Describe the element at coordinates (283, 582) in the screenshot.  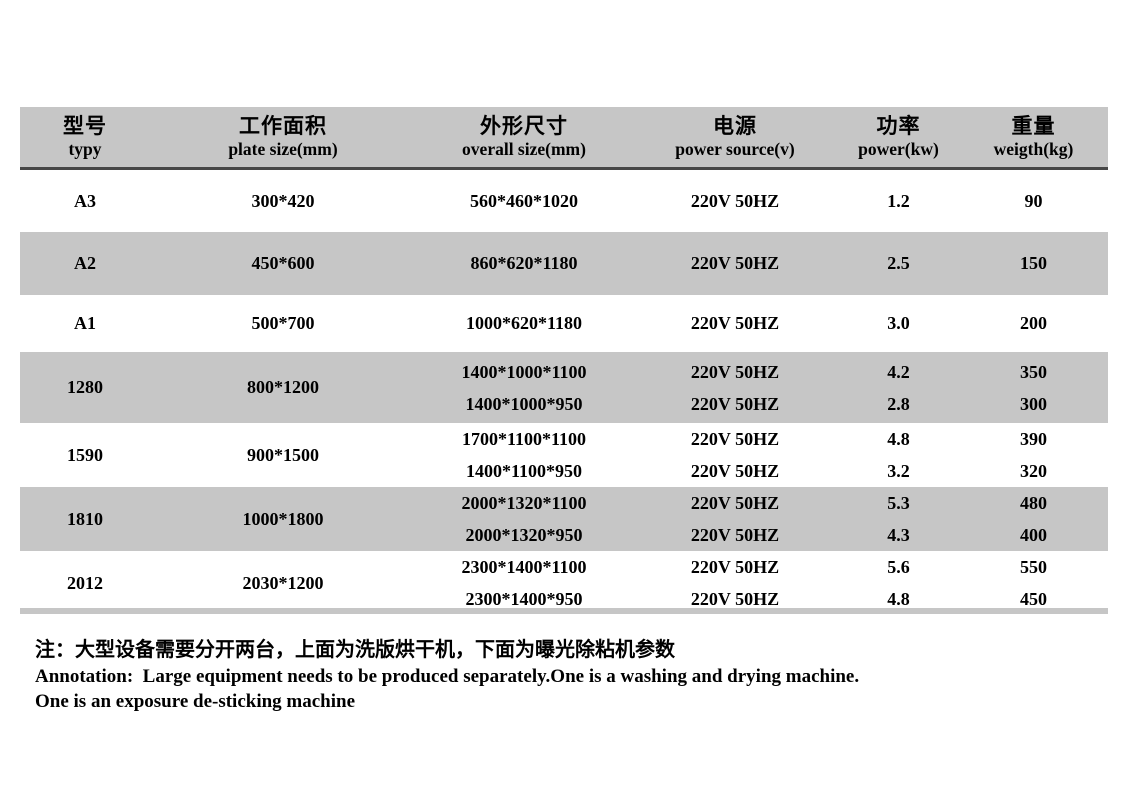
I see `cell-plate-size: 2030*1200` at that location.